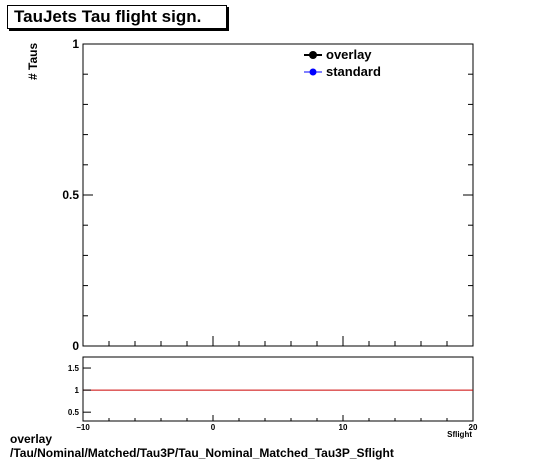  Describe the element at coordinates (313, 55) in the screenshot. I see `legend-overlay-marker` at that location.